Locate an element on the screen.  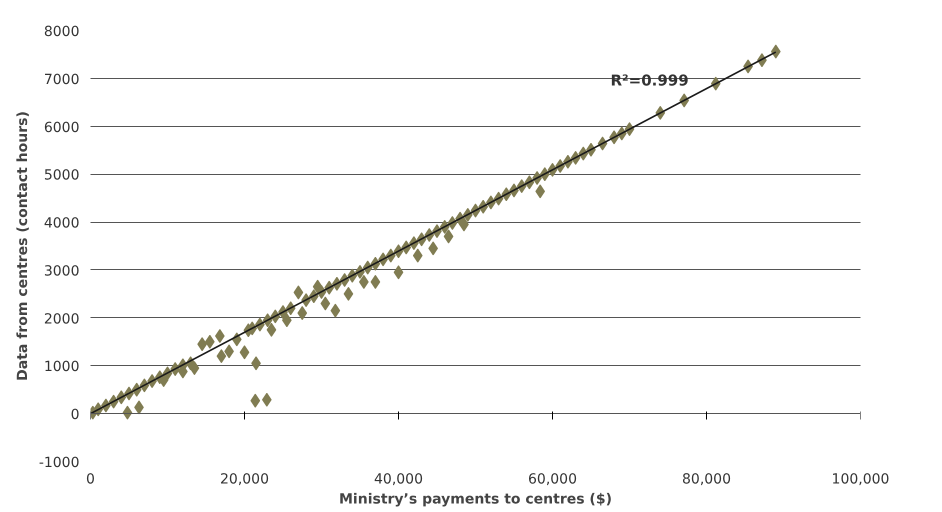
y-tick-label: -1000 is located at coordinates (59, 463).